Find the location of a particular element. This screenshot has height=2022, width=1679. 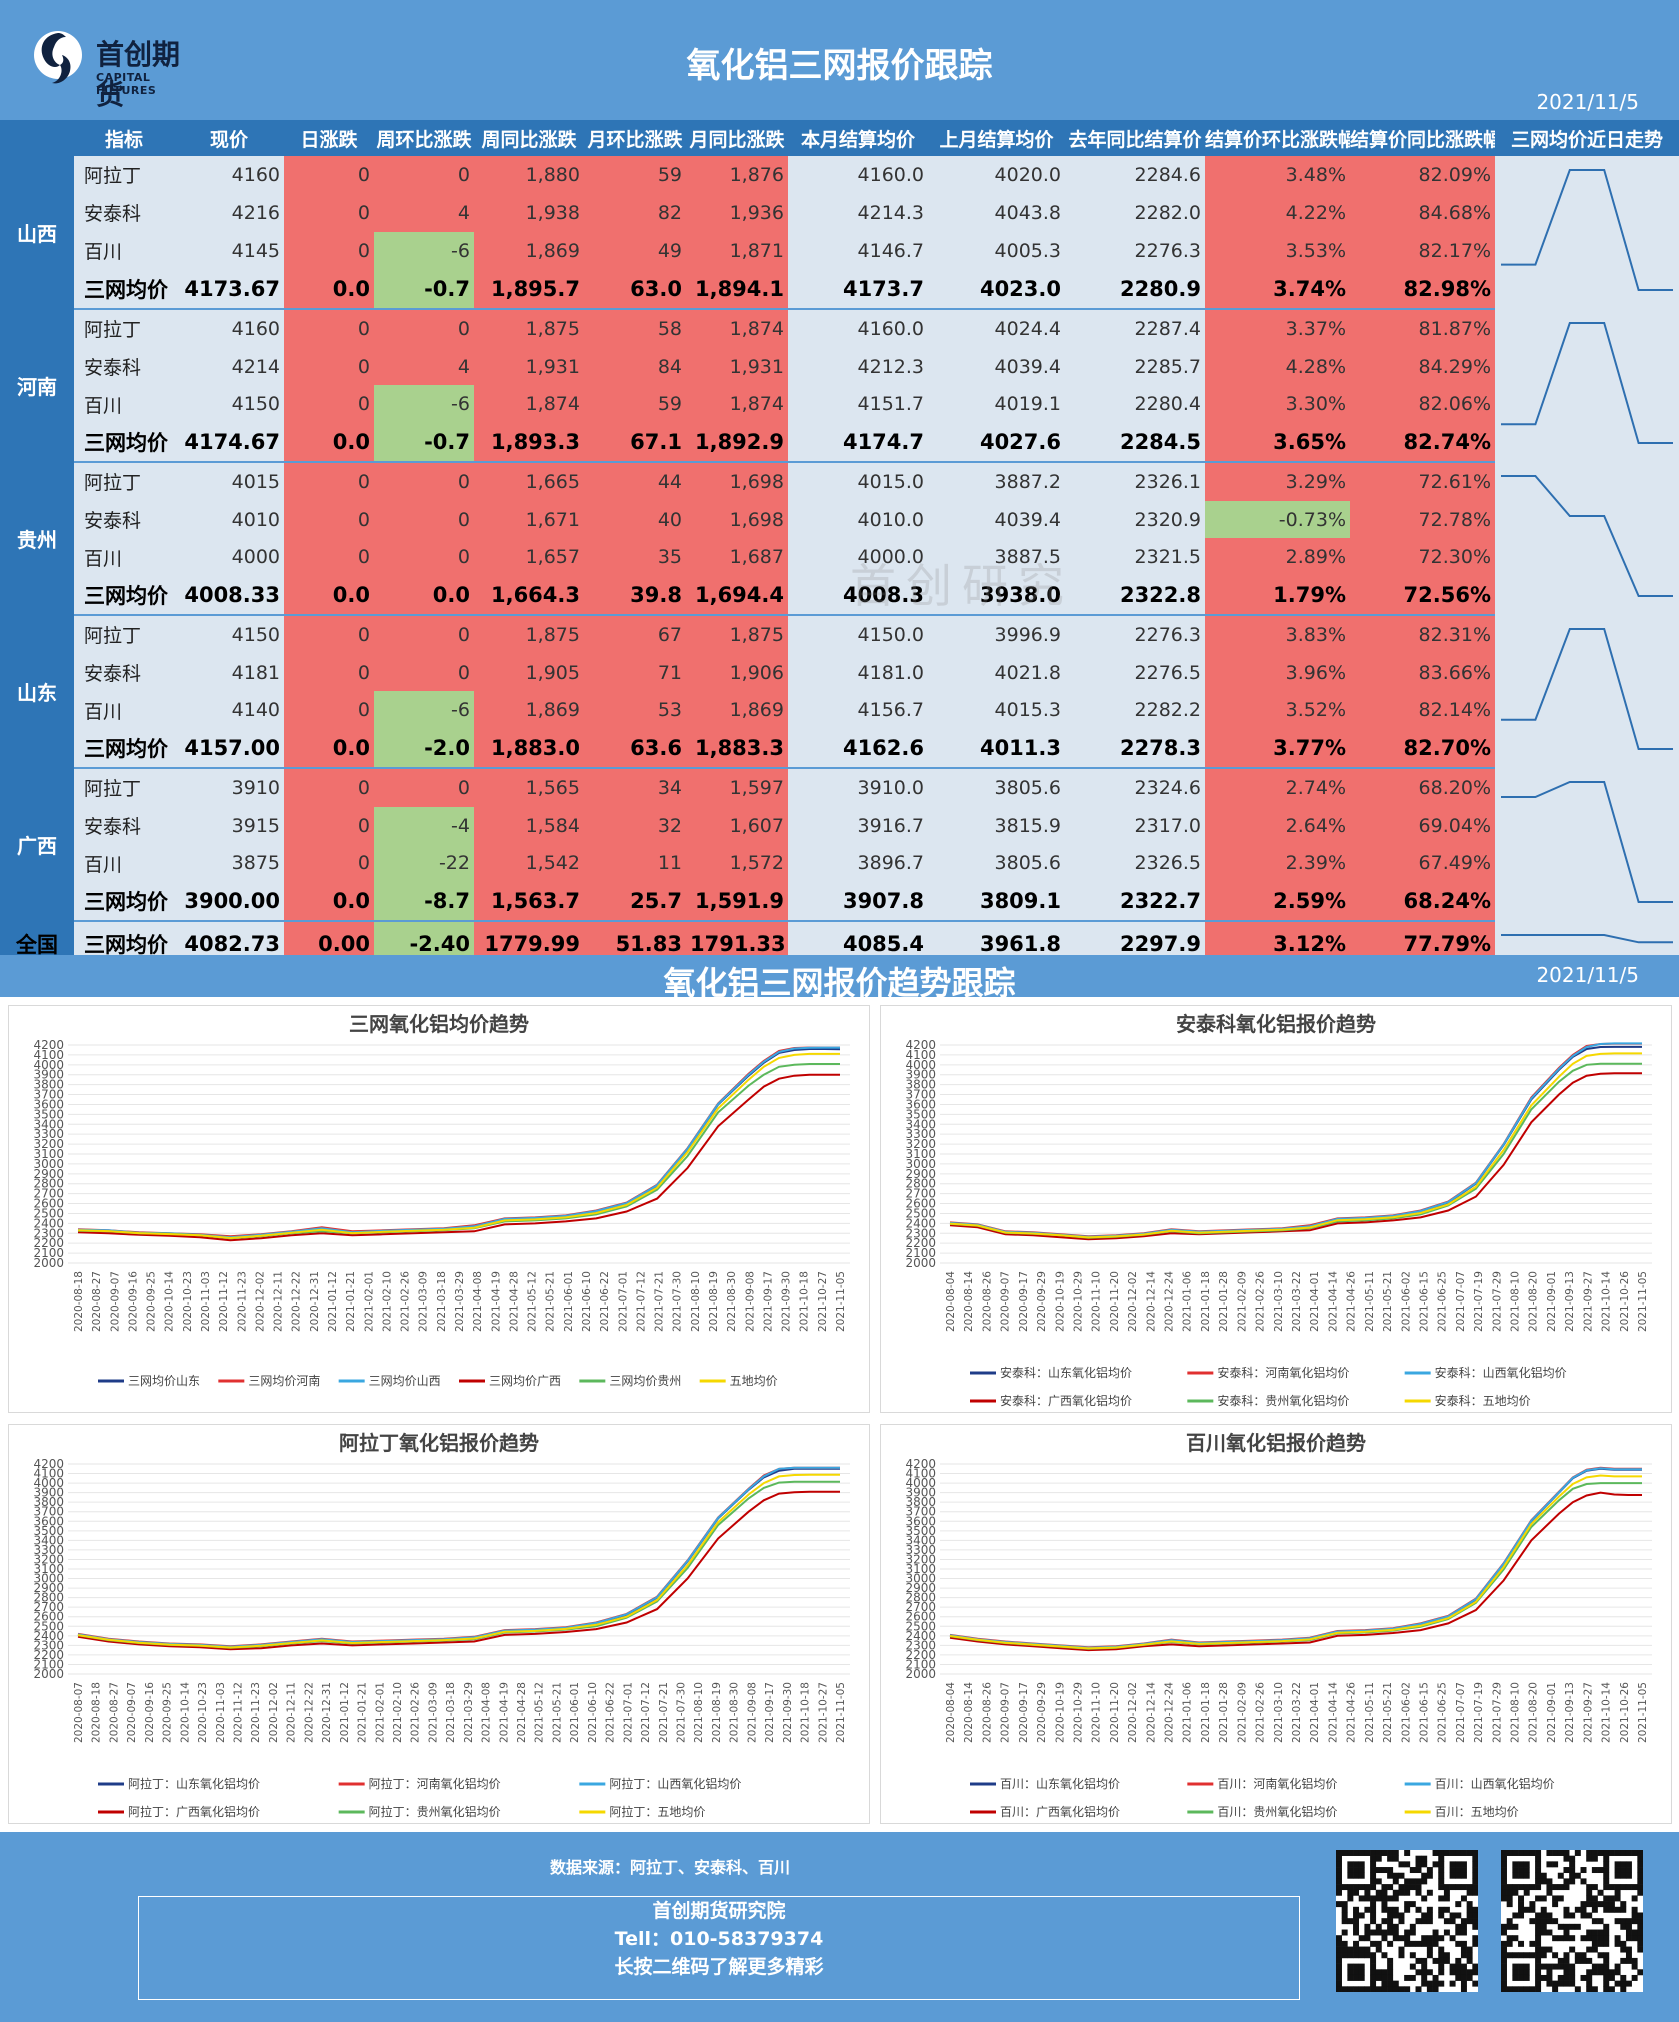

cell-value: 4160 is located at coordinates (229, 175).